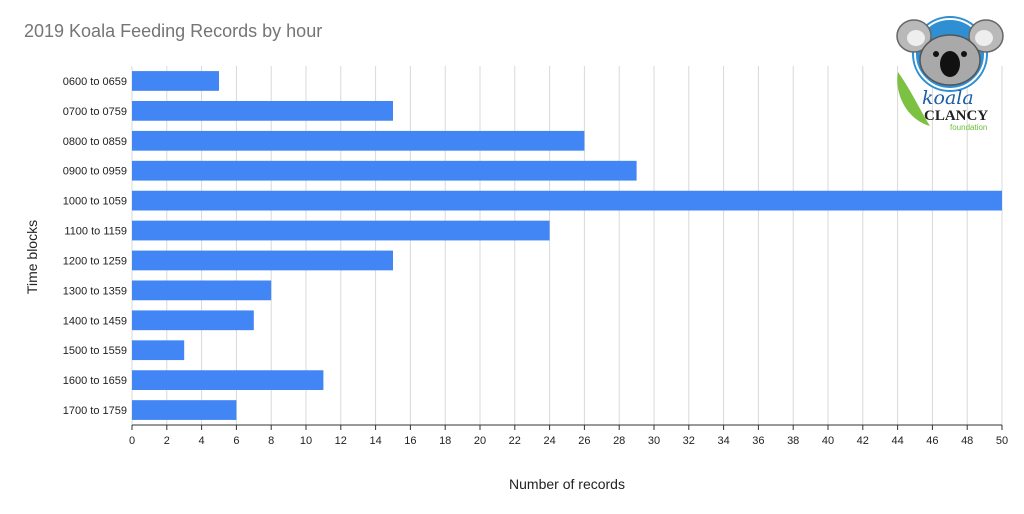 Image resolution: width=1024 pixels, height=514 pixels. Describe the element at coordinates (793, 441) in the screenshot. I see `x-tick-label: 38` at that location.